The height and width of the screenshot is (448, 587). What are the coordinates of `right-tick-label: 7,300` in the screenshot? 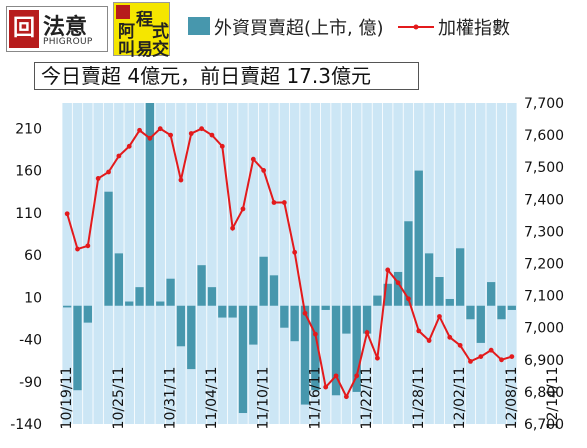 It's located at (544, 232).